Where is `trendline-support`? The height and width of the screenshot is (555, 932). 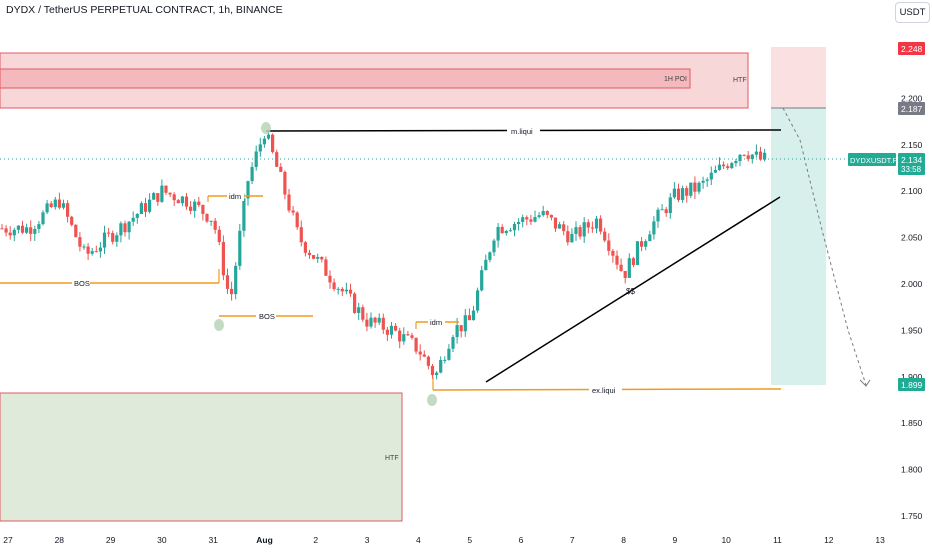 trendline-support is located at coordinates (633, 289).